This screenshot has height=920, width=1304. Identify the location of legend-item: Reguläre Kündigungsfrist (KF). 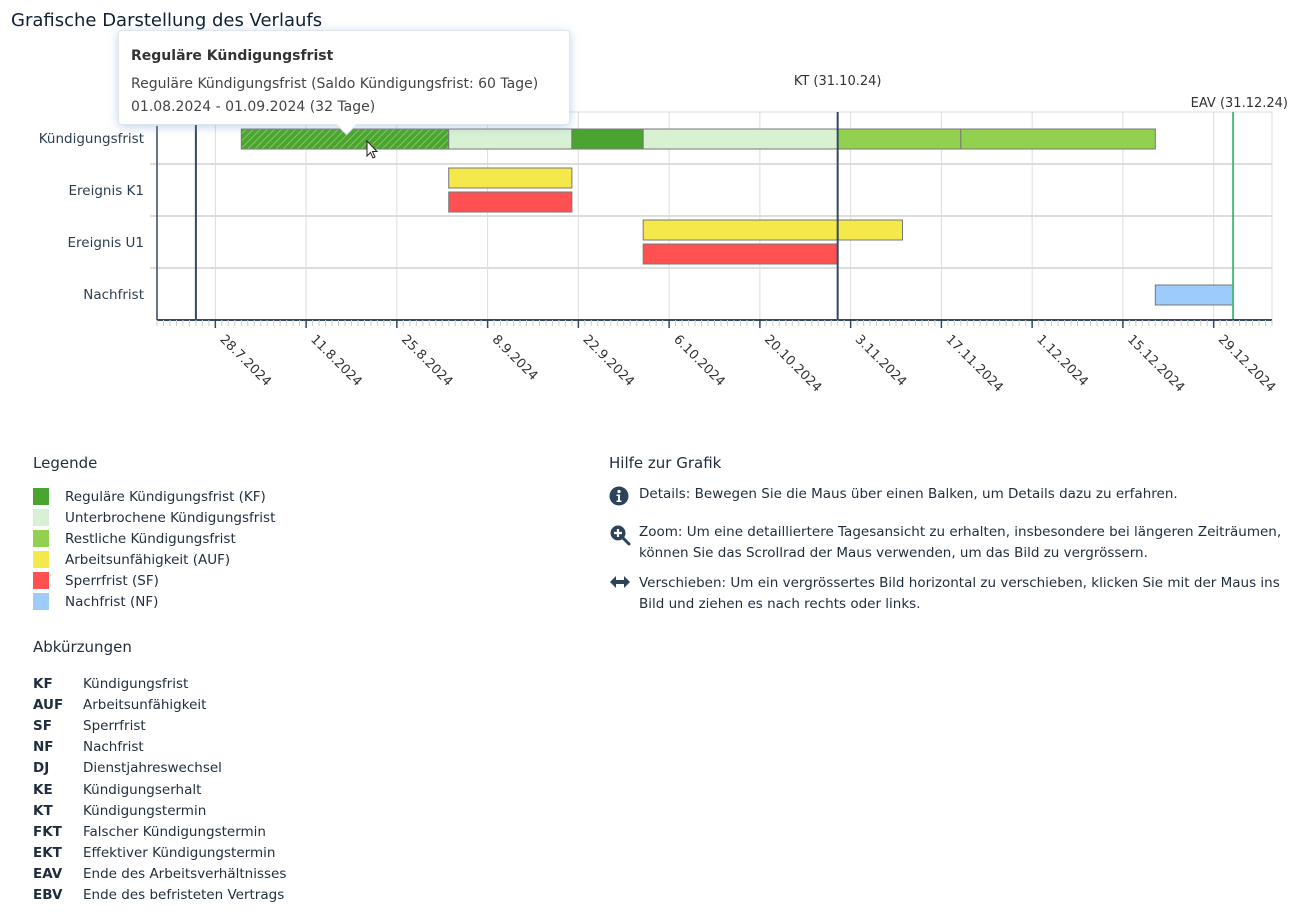
(154, 496).